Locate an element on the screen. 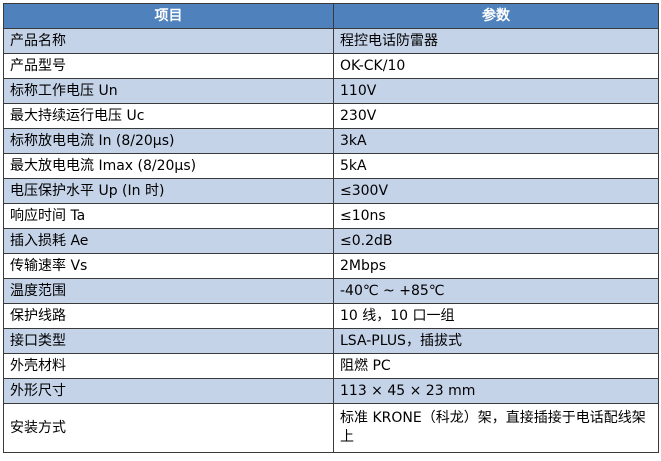 This screenshot has height=461, width=661. table-row: 电压保护水平 Up (In 时) ≤300V is located at coordinates (331, 191).